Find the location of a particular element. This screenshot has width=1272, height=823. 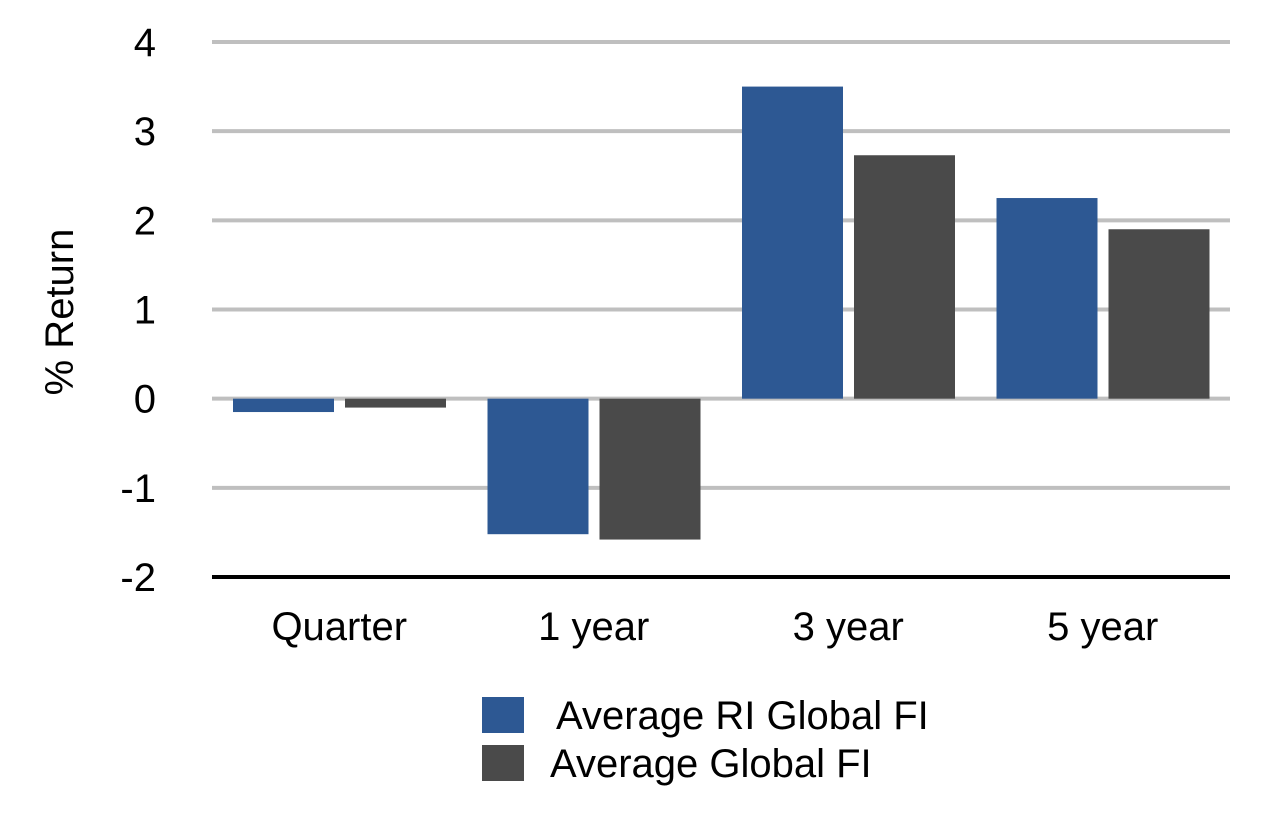

y-tick-label: -1 is located at coordinates (138, 489).